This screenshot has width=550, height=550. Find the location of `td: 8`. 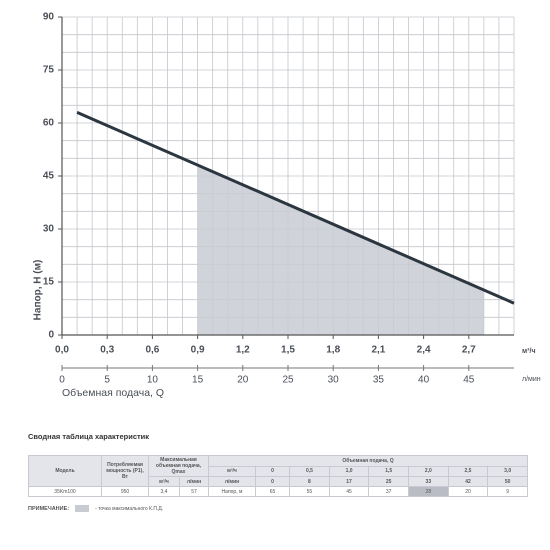

td: 8 is located at coordinates (309, 481).